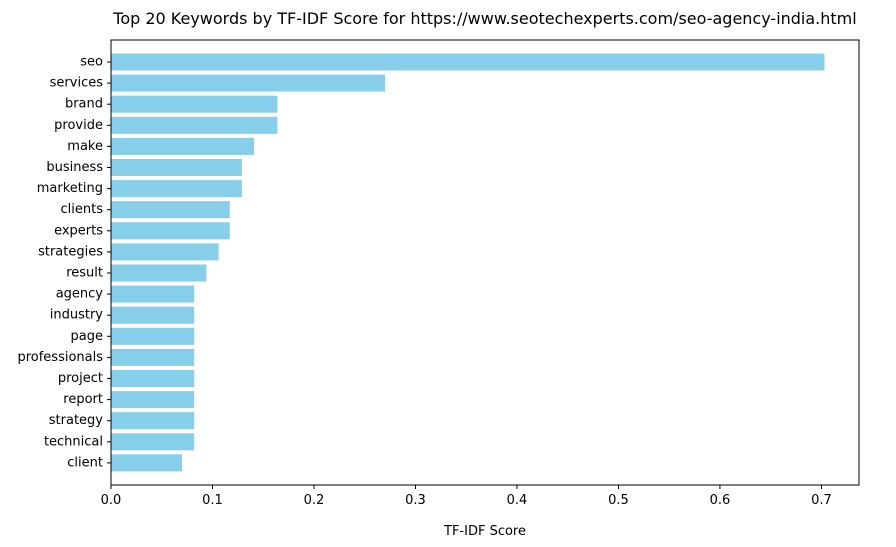 The image size is (896, 547). What do you see at coordinates (194, 104) in the screenshot?
I see `bar-brand` at bounding box center [194, 104].